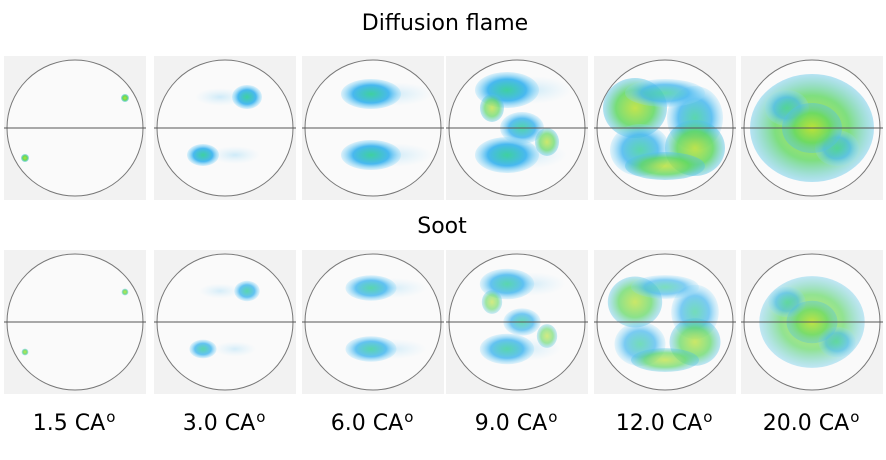 The image size is (886, 460). What do you see at coordinates (806, 423) in the screenshot?
I see `column-label: 20.0 CA` at bounding box center [806, 423].